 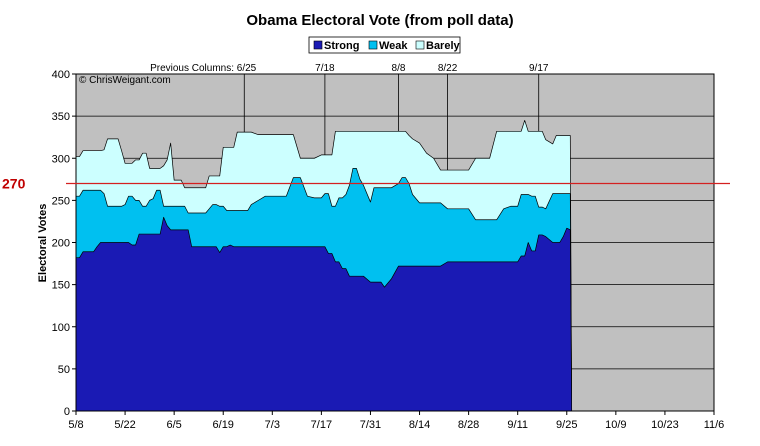 What do you see at coordinates (75, 425) in the screenshot?
I see `x-tick-label-5/8: 5/8` at bounding box center [75, 425].